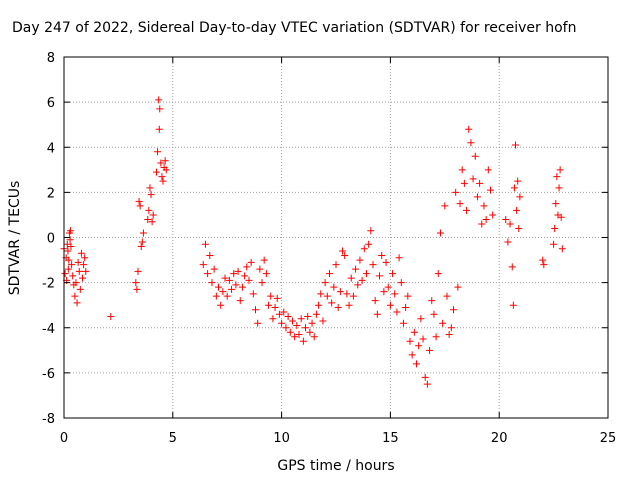 The width and height of the screenshot is (640, 480). Describe the element at coordinates (335, 466) in the screenshot. I see `x-axis-label: GPS time / hours` at that location.